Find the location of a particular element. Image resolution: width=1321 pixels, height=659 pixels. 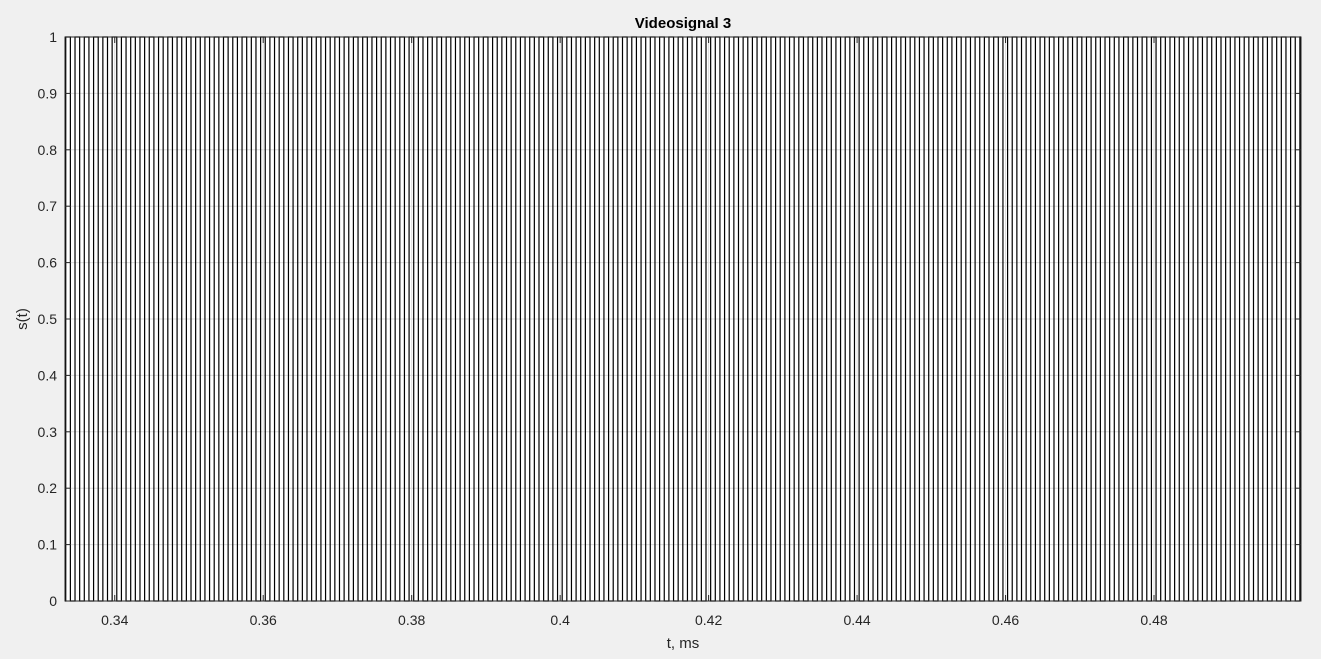

y-tick-label: 0.9 is located at coordinates (48, 93).